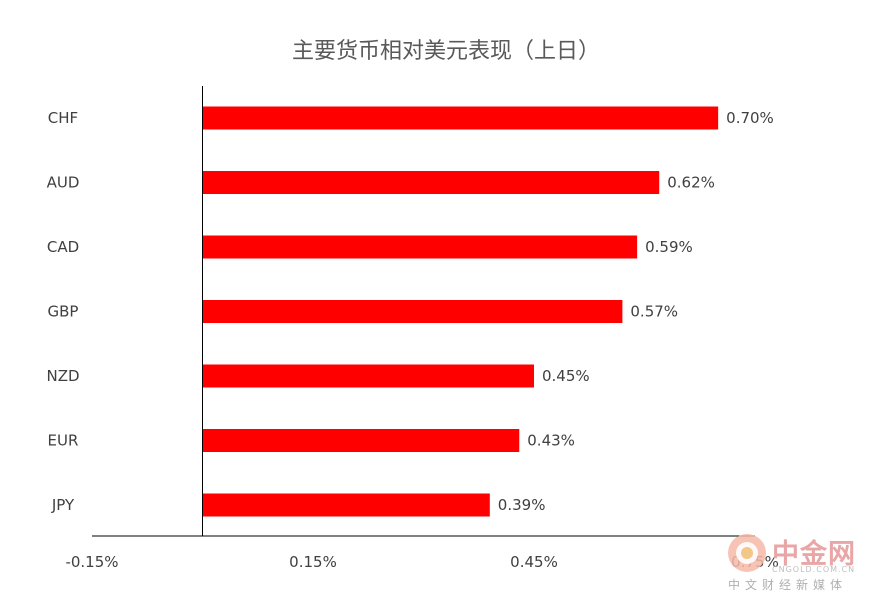 The height and width of the screenshot is (602, 880). What do you see at coordinates (63, 118) in the screenshot?
I see `category-label-chf: CHF` at bounding box center [63, 118].